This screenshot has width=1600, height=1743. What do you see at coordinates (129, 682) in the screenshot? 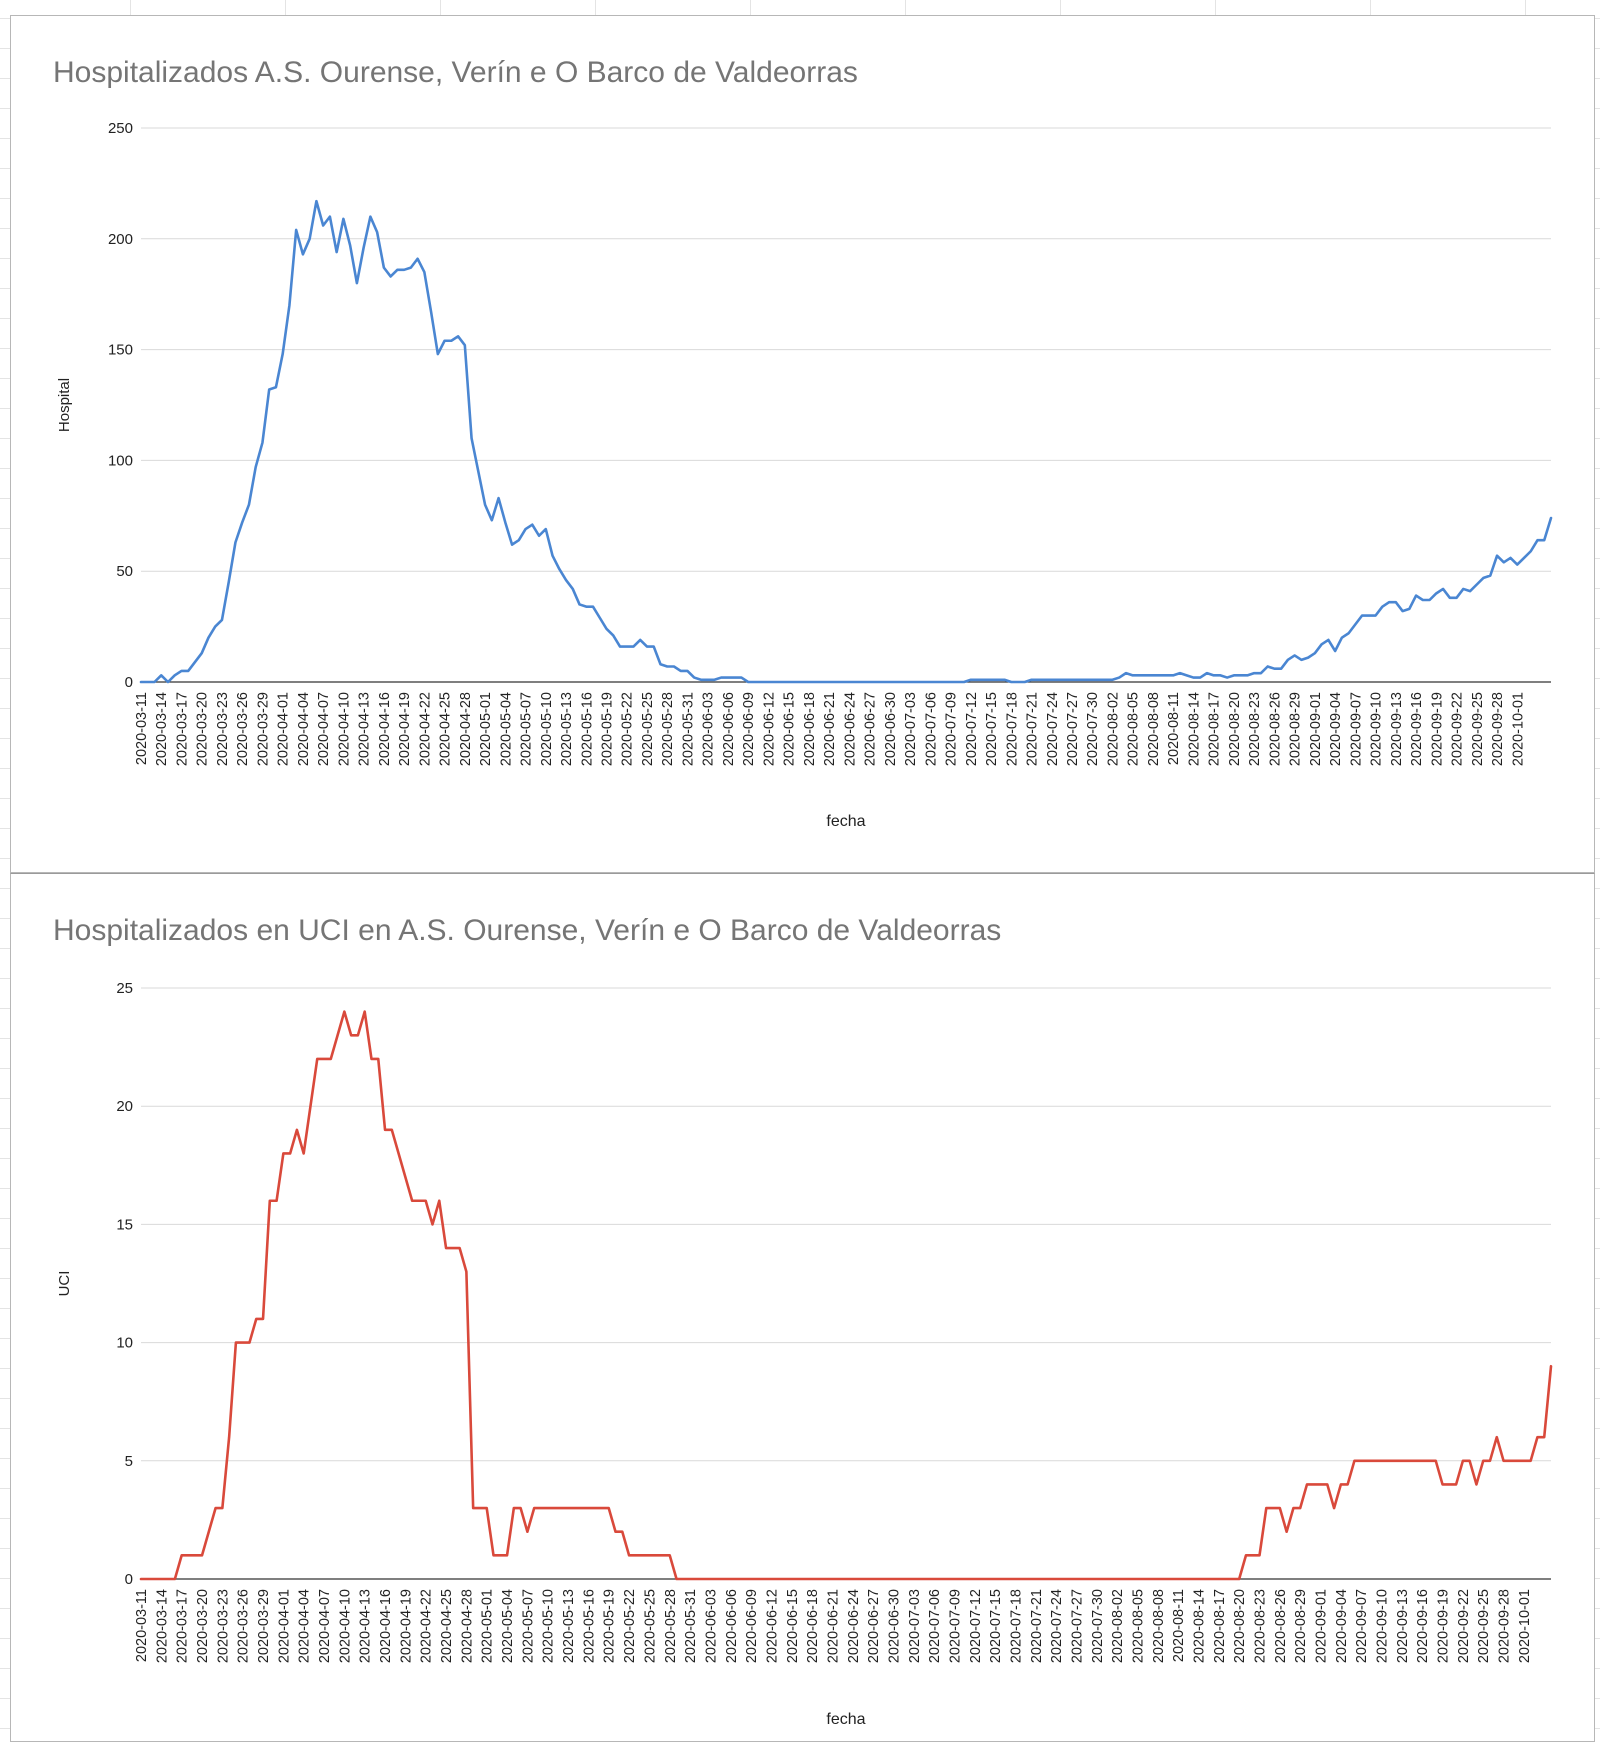
I see `y-tick-label: 0` at bounding box center [129, 682].